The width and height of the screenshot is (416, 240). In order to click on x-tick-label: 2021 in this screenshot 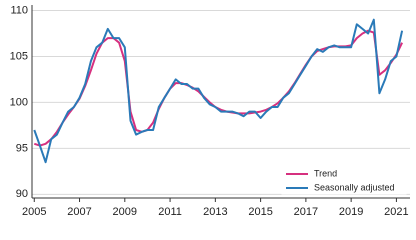, I will do `click(396, 212)`.